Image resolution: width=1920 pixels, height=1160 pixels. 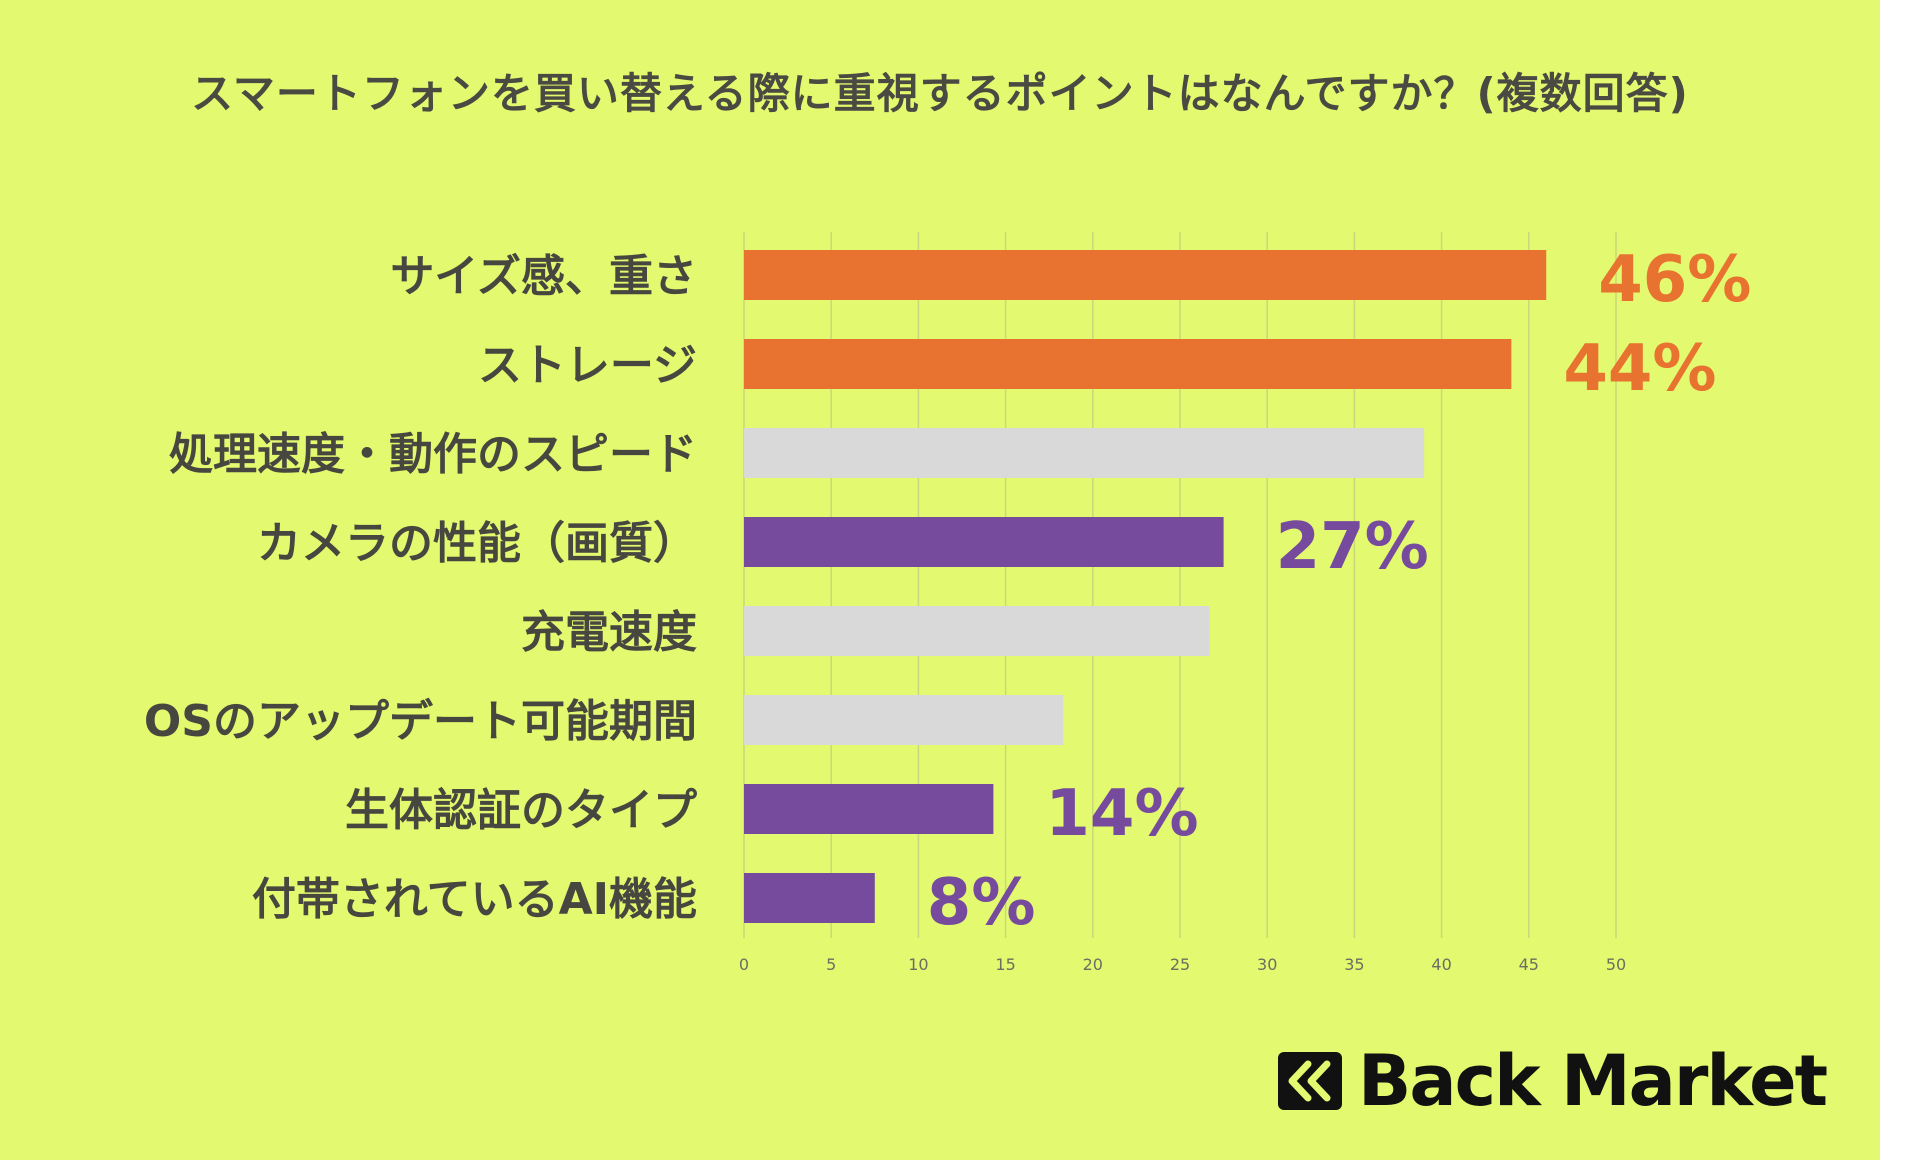 What do you see at coordinates (477, 543) in the screenshot?
I see `category-label: カメラの性能（画質）` at bounding box center [477, 543].